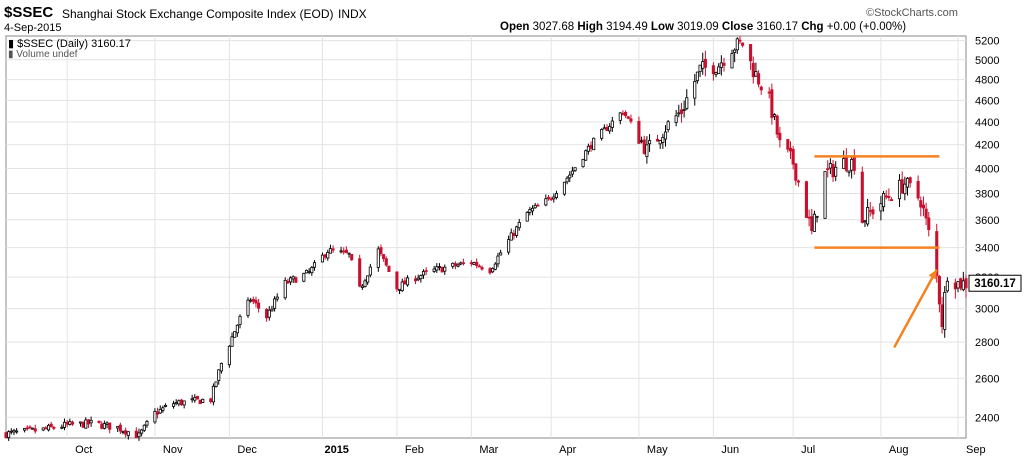  Describe the element at coordinates (553, 27) in the screenshot. I see `open-value: 3027.68` at that location.